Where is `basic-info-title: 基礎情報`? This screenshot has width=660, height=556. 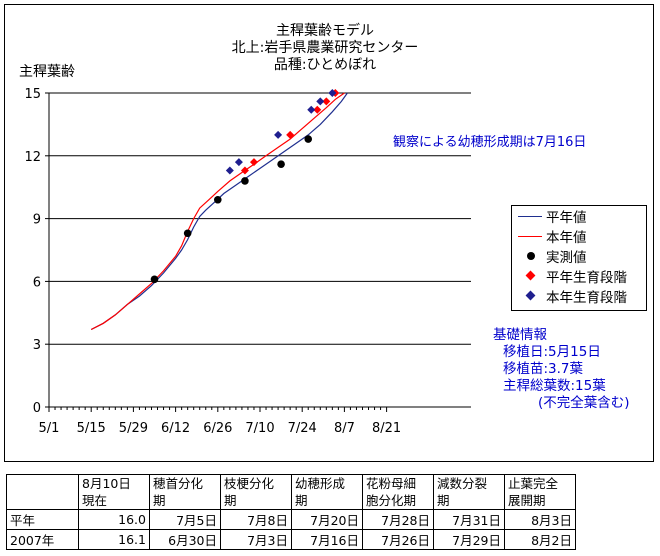 basic-info-title: 基礎情報 is located at coordinates (520, 335).